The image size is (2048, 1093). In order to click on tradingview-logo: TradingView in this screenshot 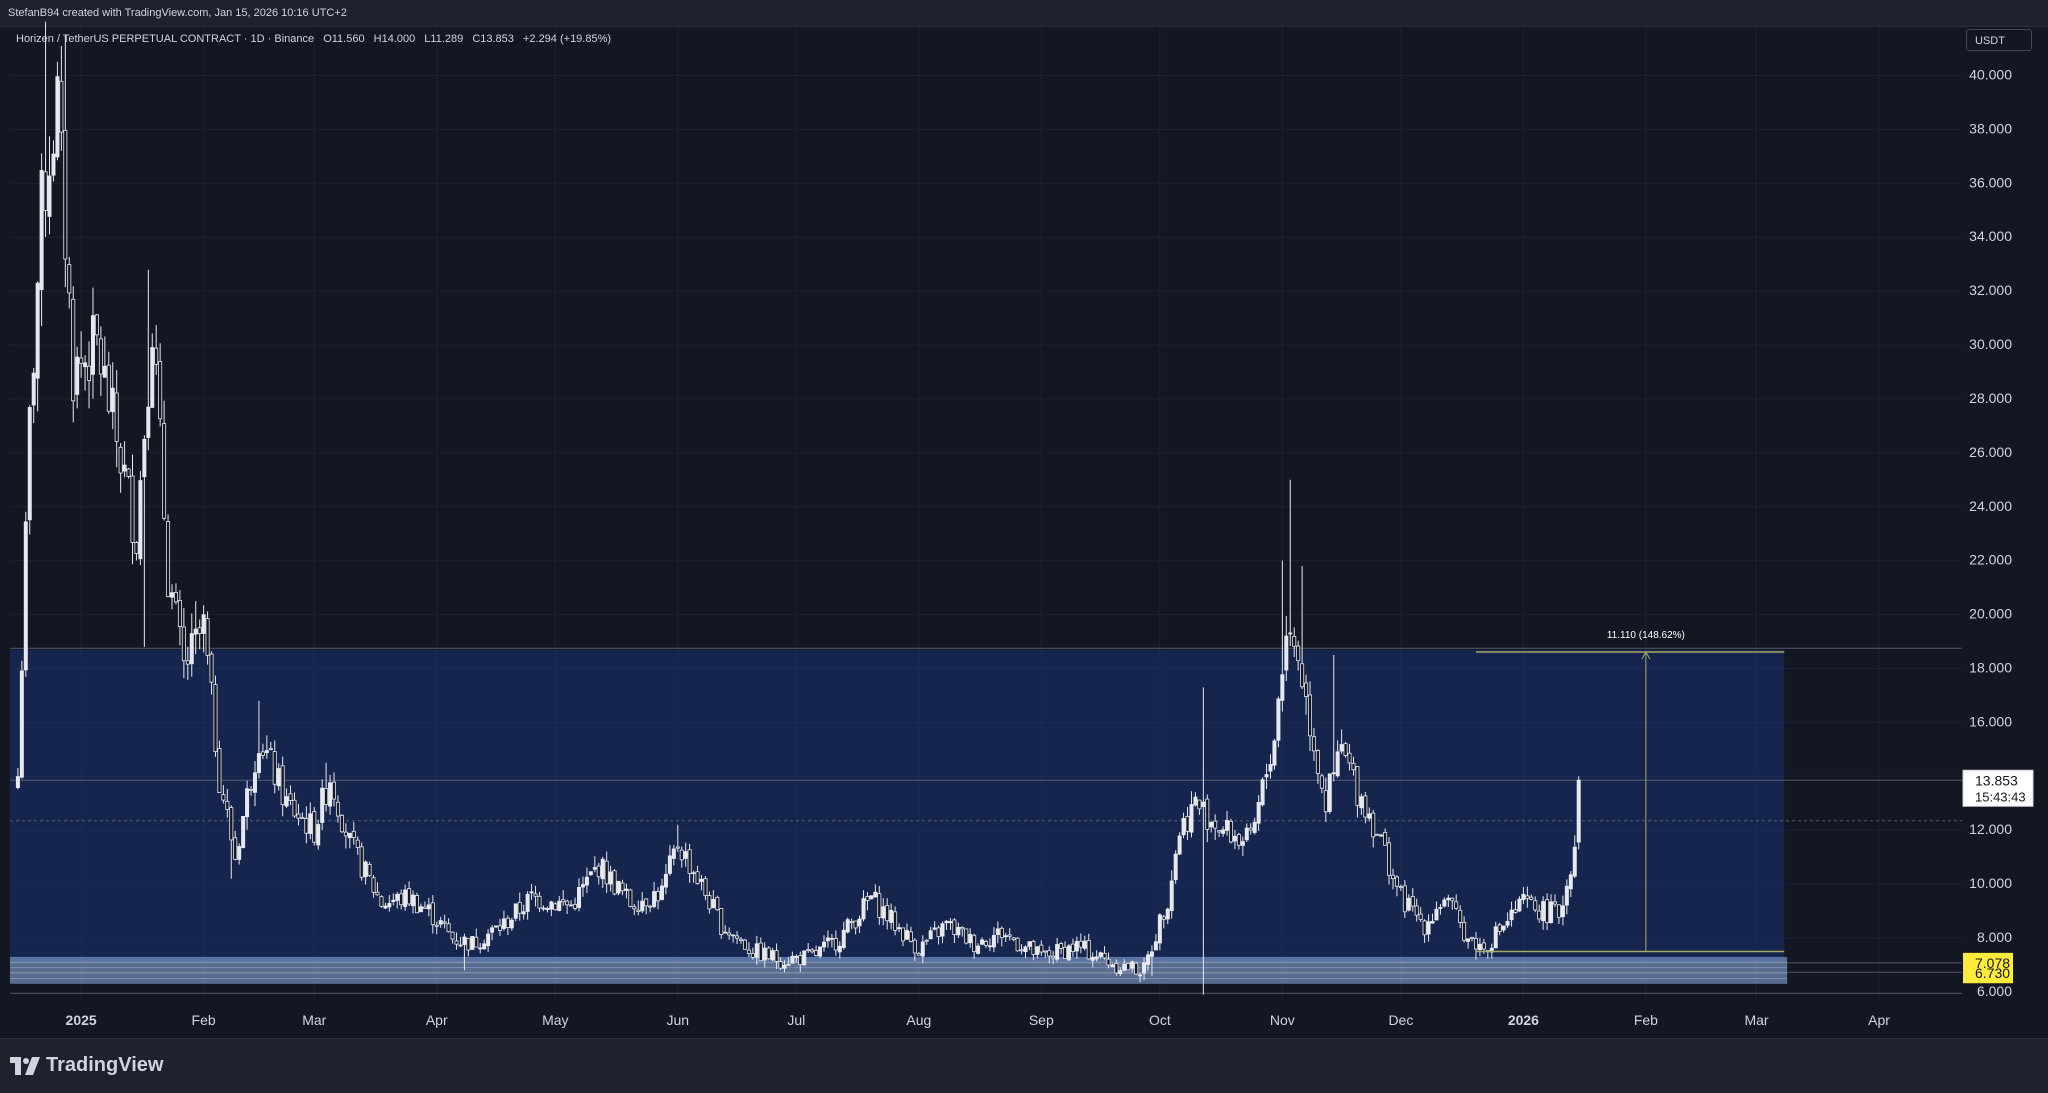, I will do `click(86, 1065)`.